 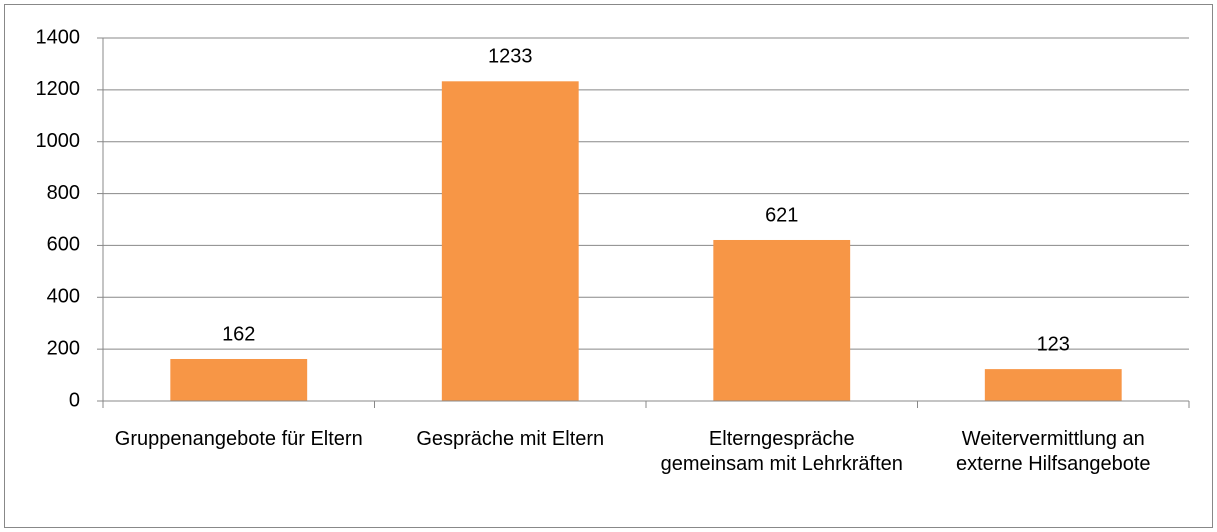 What do you see at coordinates (510, 439) in the screenshot?
I see `x-tick-label: Gespräche mit Eltern` at bounding box center [510, 439].